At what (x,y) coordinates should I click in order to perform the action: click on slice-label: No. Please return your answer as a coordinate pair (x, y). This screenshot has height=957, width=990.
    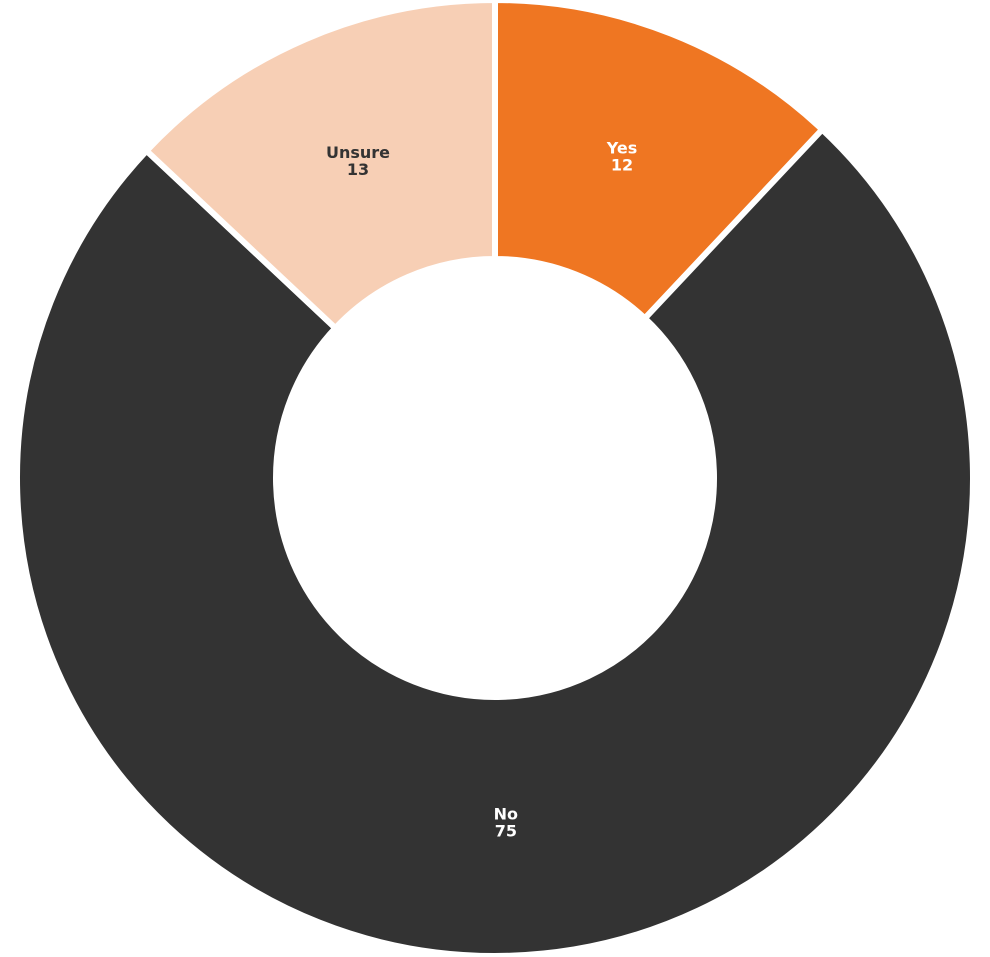
    Looking at the image, I should click on (506, 813).